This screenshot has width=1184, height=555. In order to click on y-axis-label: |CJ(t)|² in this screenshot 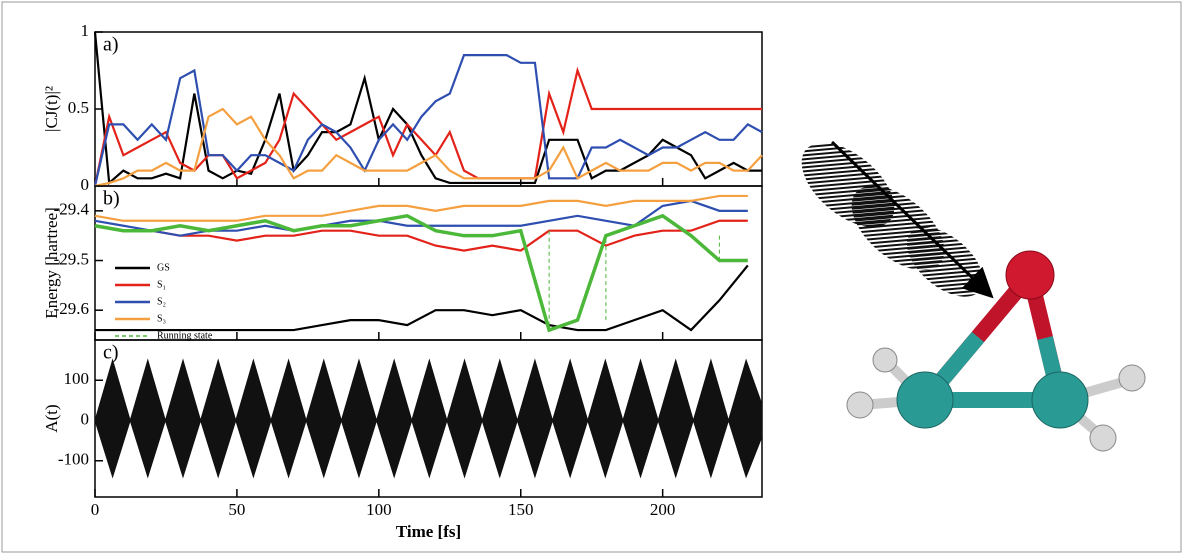, I will do `click(51, 109)`.